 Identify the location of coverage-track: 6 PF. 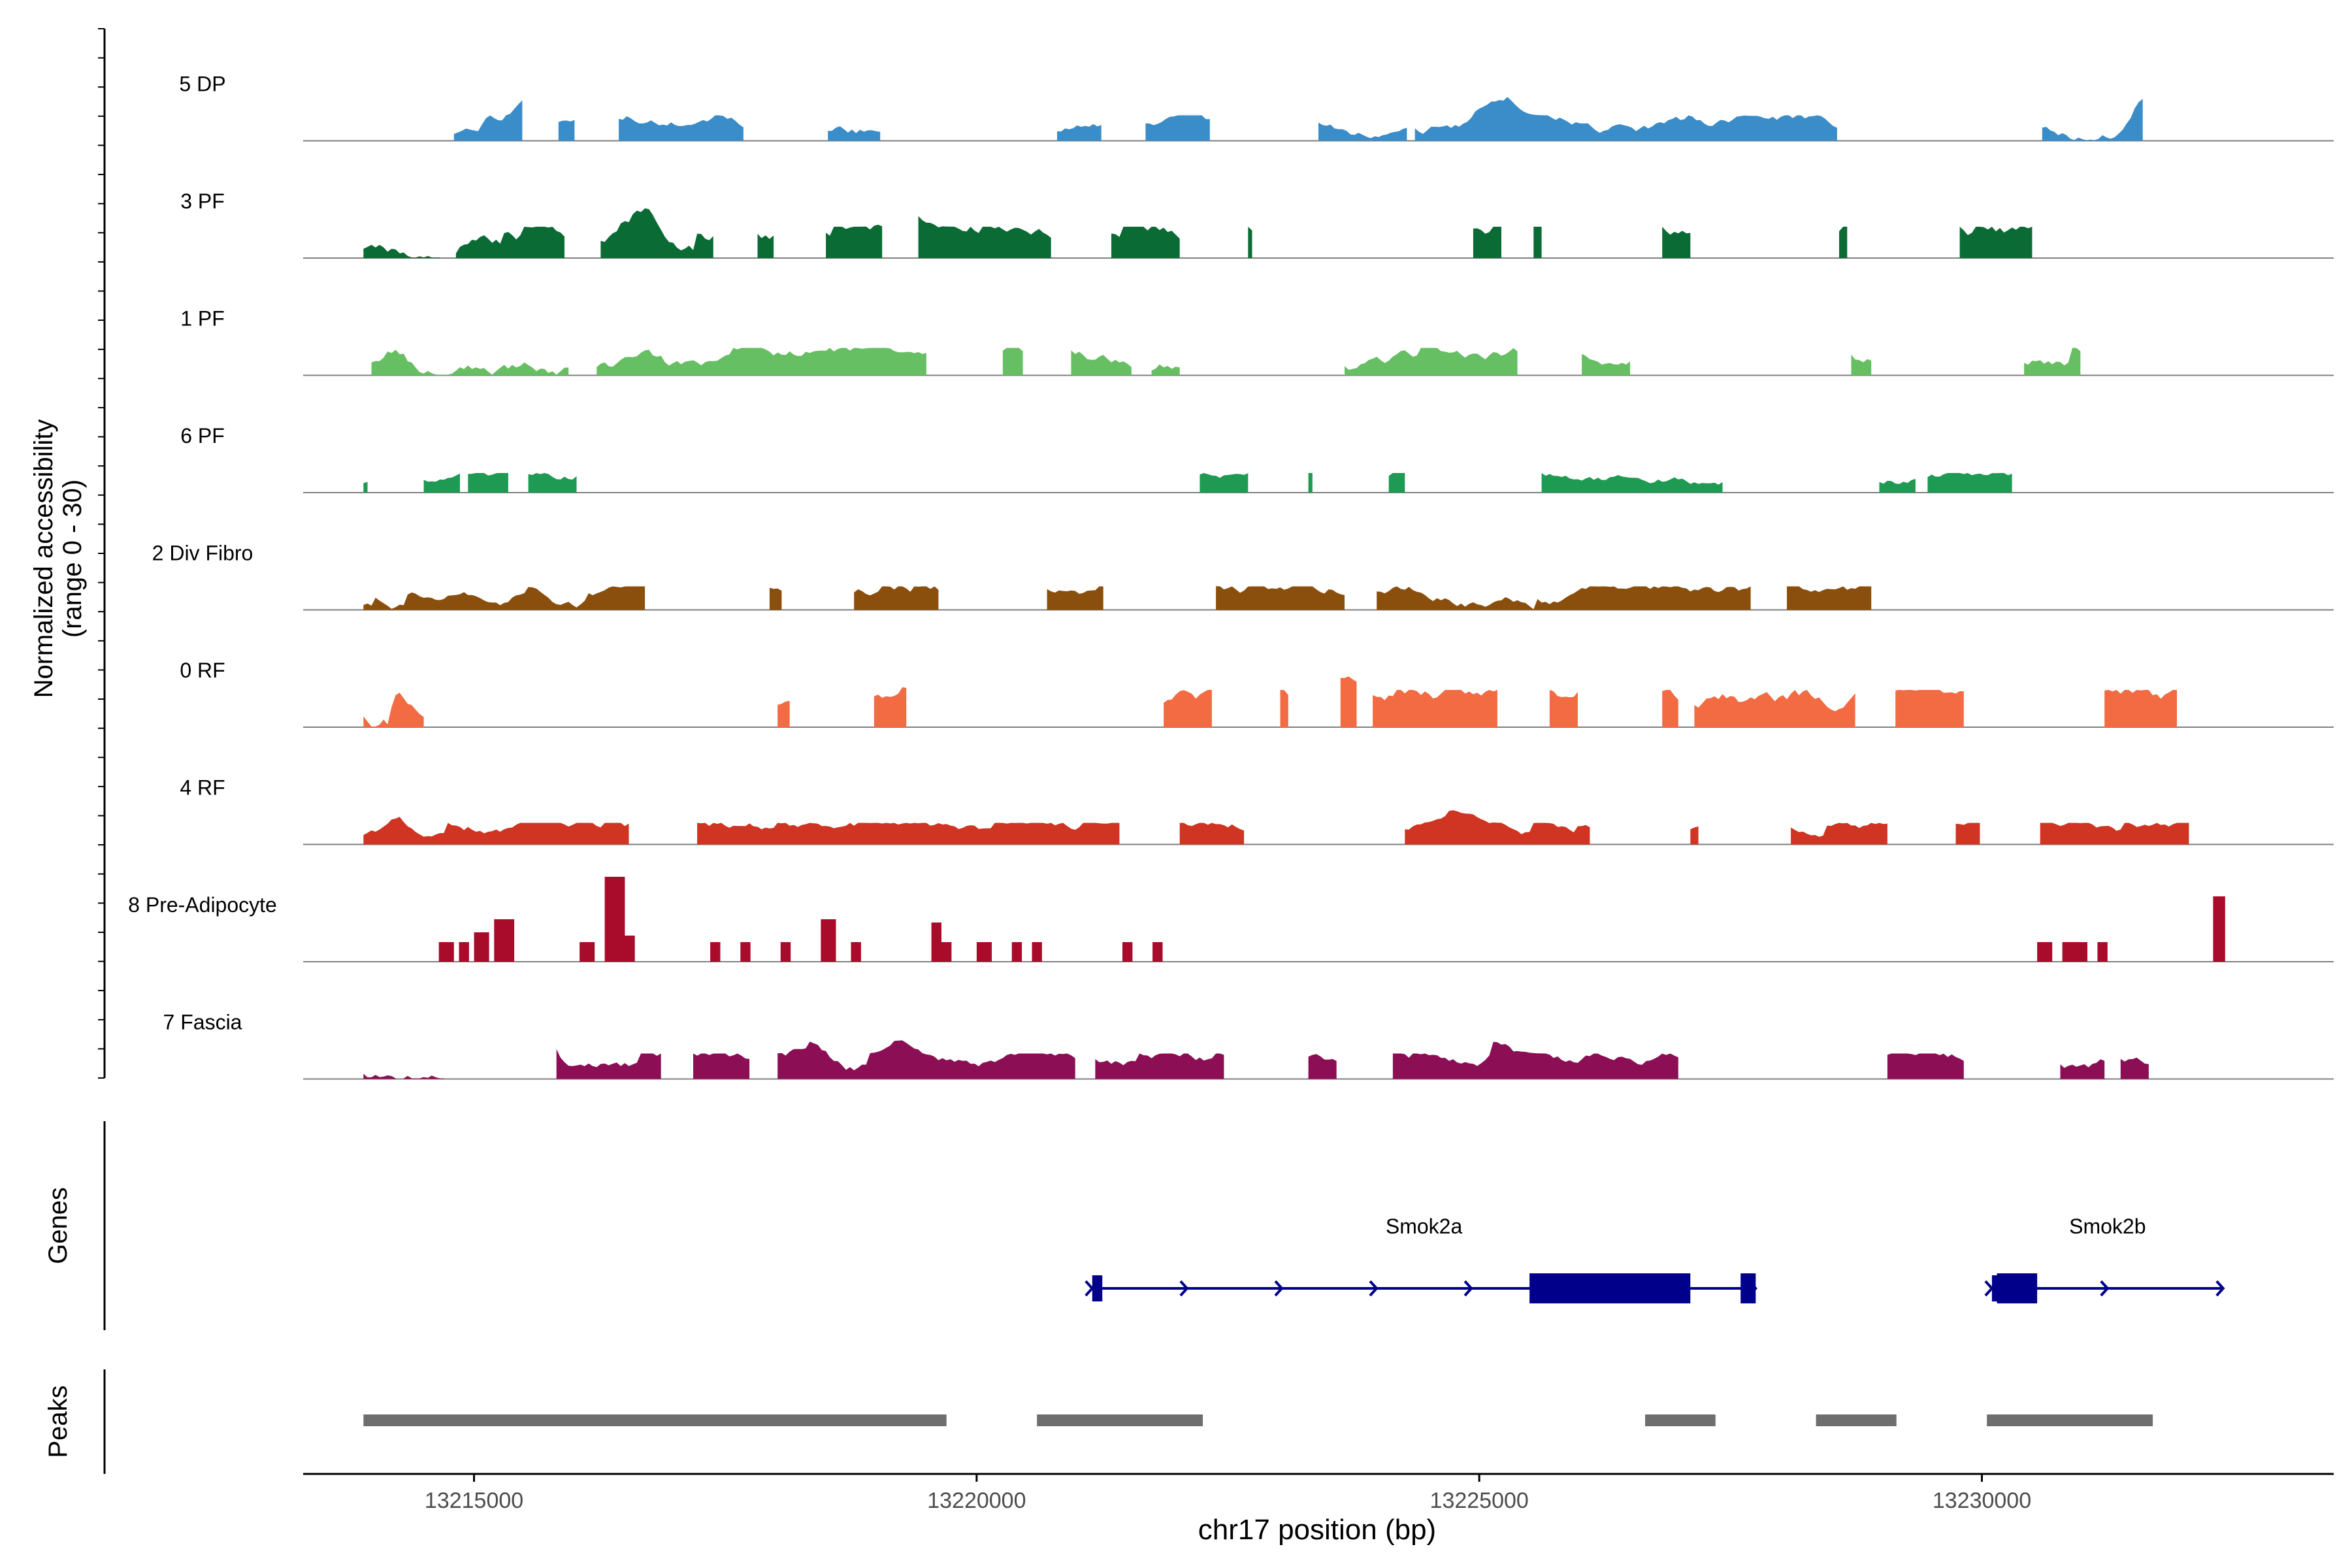
(1257, 458).